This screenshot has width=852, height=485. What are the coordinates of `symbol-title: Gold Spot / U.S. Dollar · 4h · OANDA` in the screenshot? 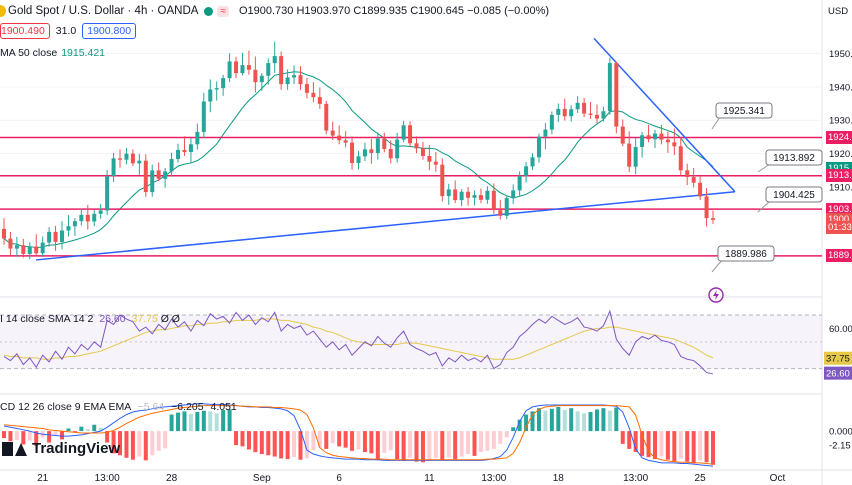 It's located at (103, 11).